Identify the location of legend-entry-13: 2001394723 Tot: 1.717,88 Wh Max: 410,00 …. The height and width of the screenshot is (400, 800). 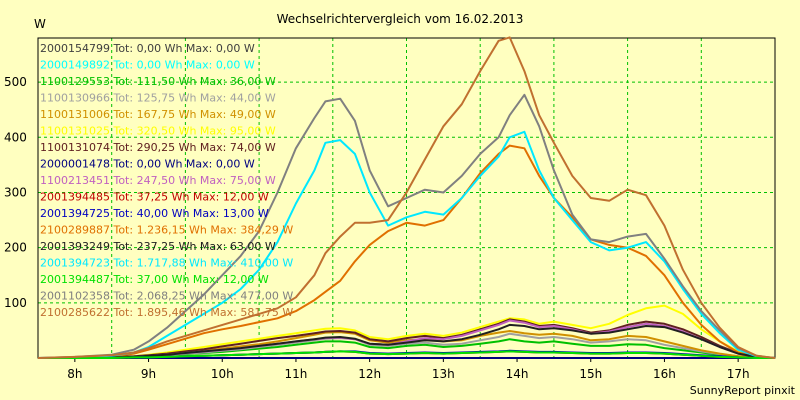
(166, 263).